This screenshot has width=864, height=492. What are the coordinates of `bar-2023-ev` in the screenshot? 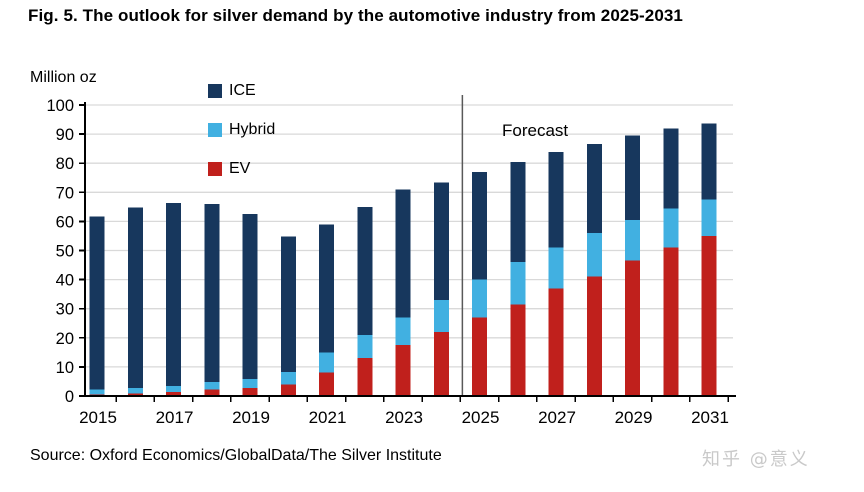 It's located at (403, 370).